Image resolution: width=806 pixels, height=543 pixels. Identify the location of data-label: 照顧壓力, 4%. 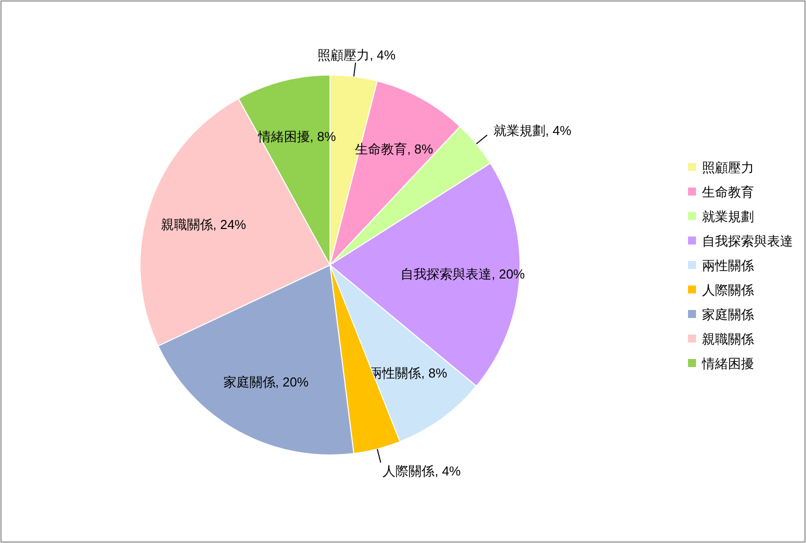
(357, 55).